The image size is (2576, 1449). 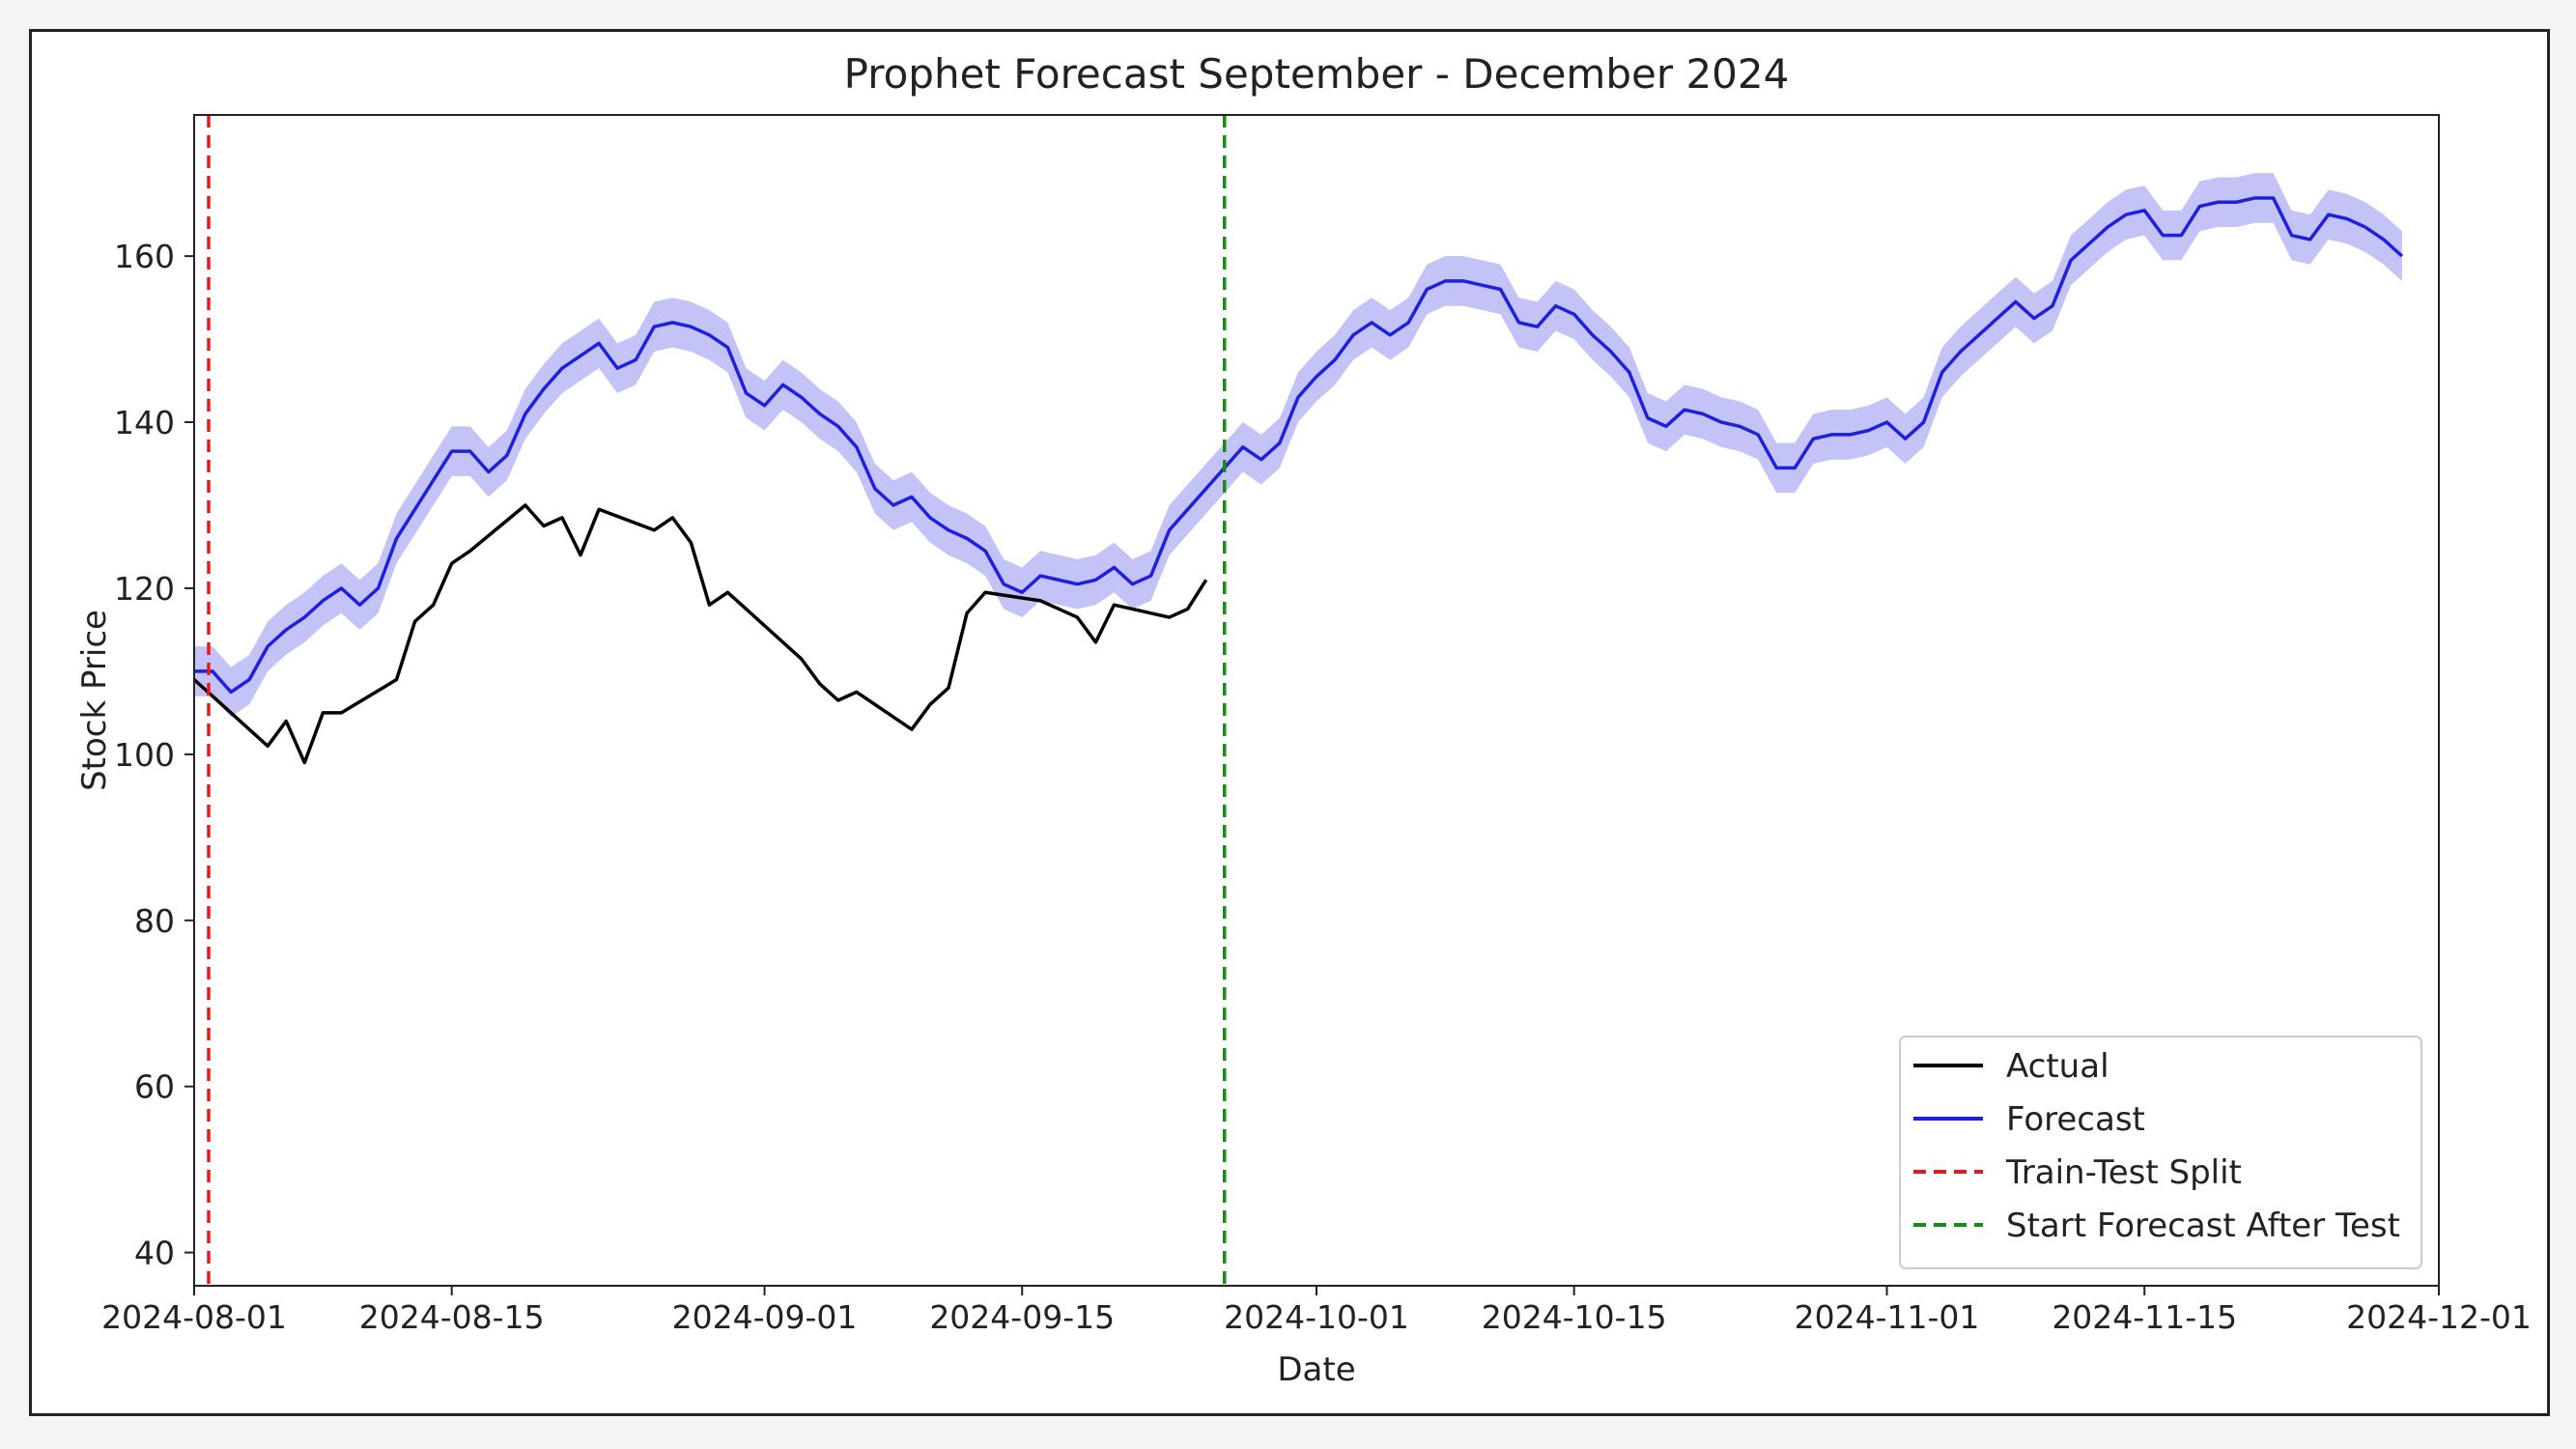 I want to click on legend-box, so click(x=2160, y=1152).